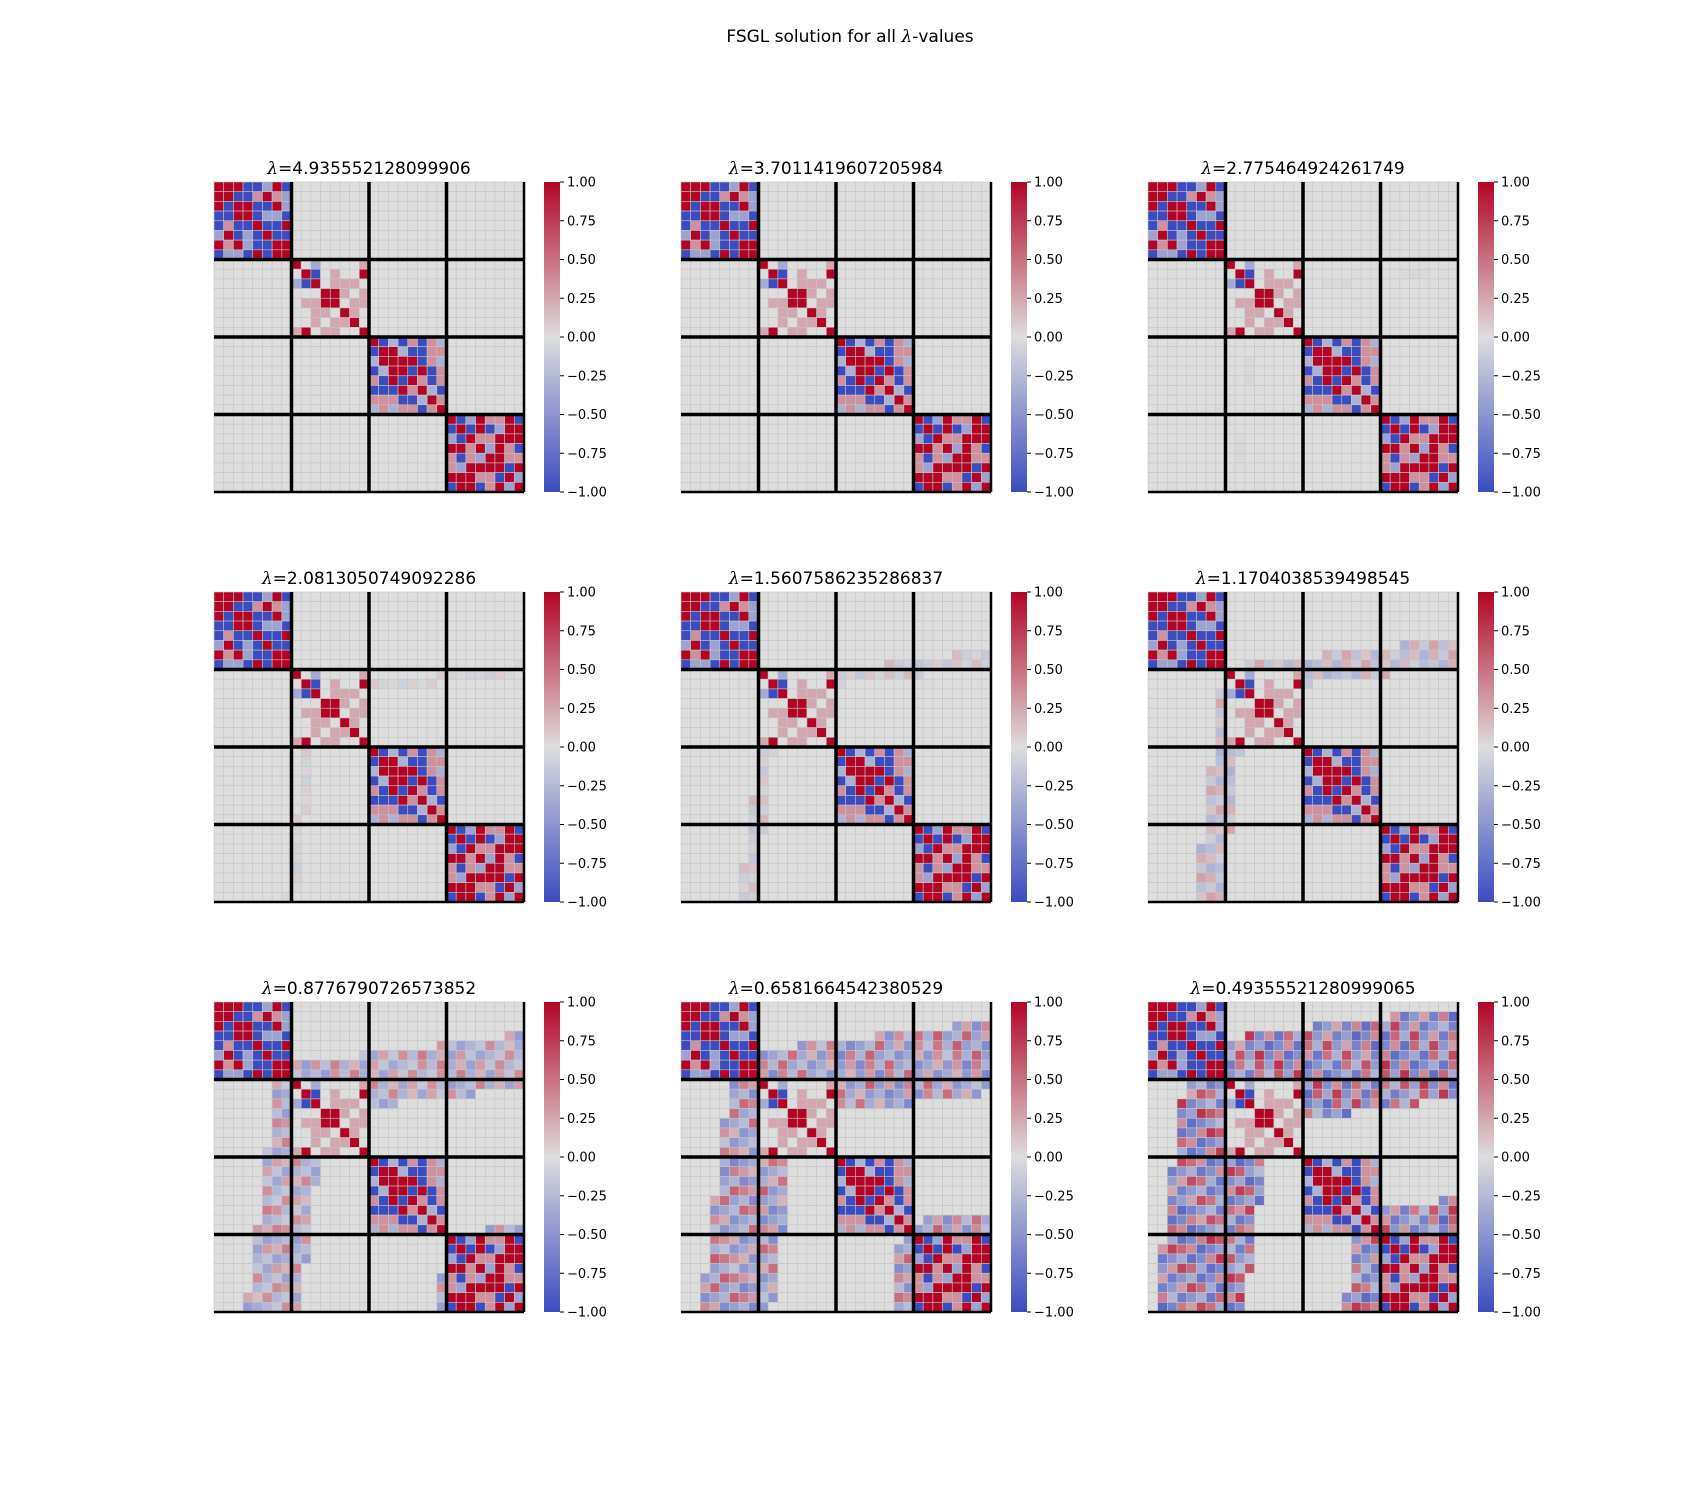 The height and width of the screenshot is (1500, 1700). What do you see at coordinates (1308, 169) in the screenshot?
I see `panel-title-value: =2.775464924261749` at bounding box center [1308, 169].